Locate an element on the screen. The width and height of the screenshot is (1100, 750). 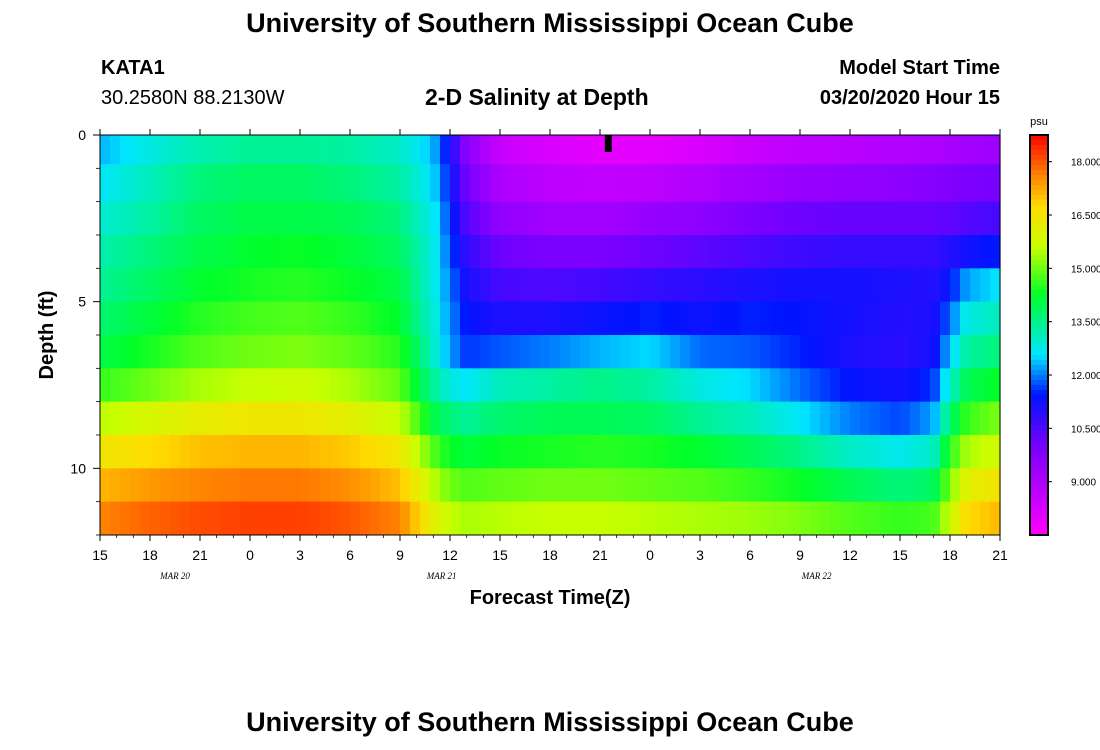
colorbar-tick-label: 15.000 is located at coordinates (1085, 269).